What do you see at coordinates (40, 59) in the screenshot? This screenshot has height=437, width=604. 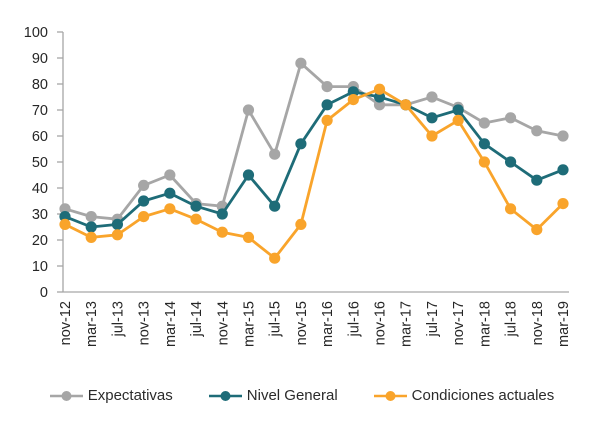 I see `y-axis-label: 90` at bounding box center [40, 59].